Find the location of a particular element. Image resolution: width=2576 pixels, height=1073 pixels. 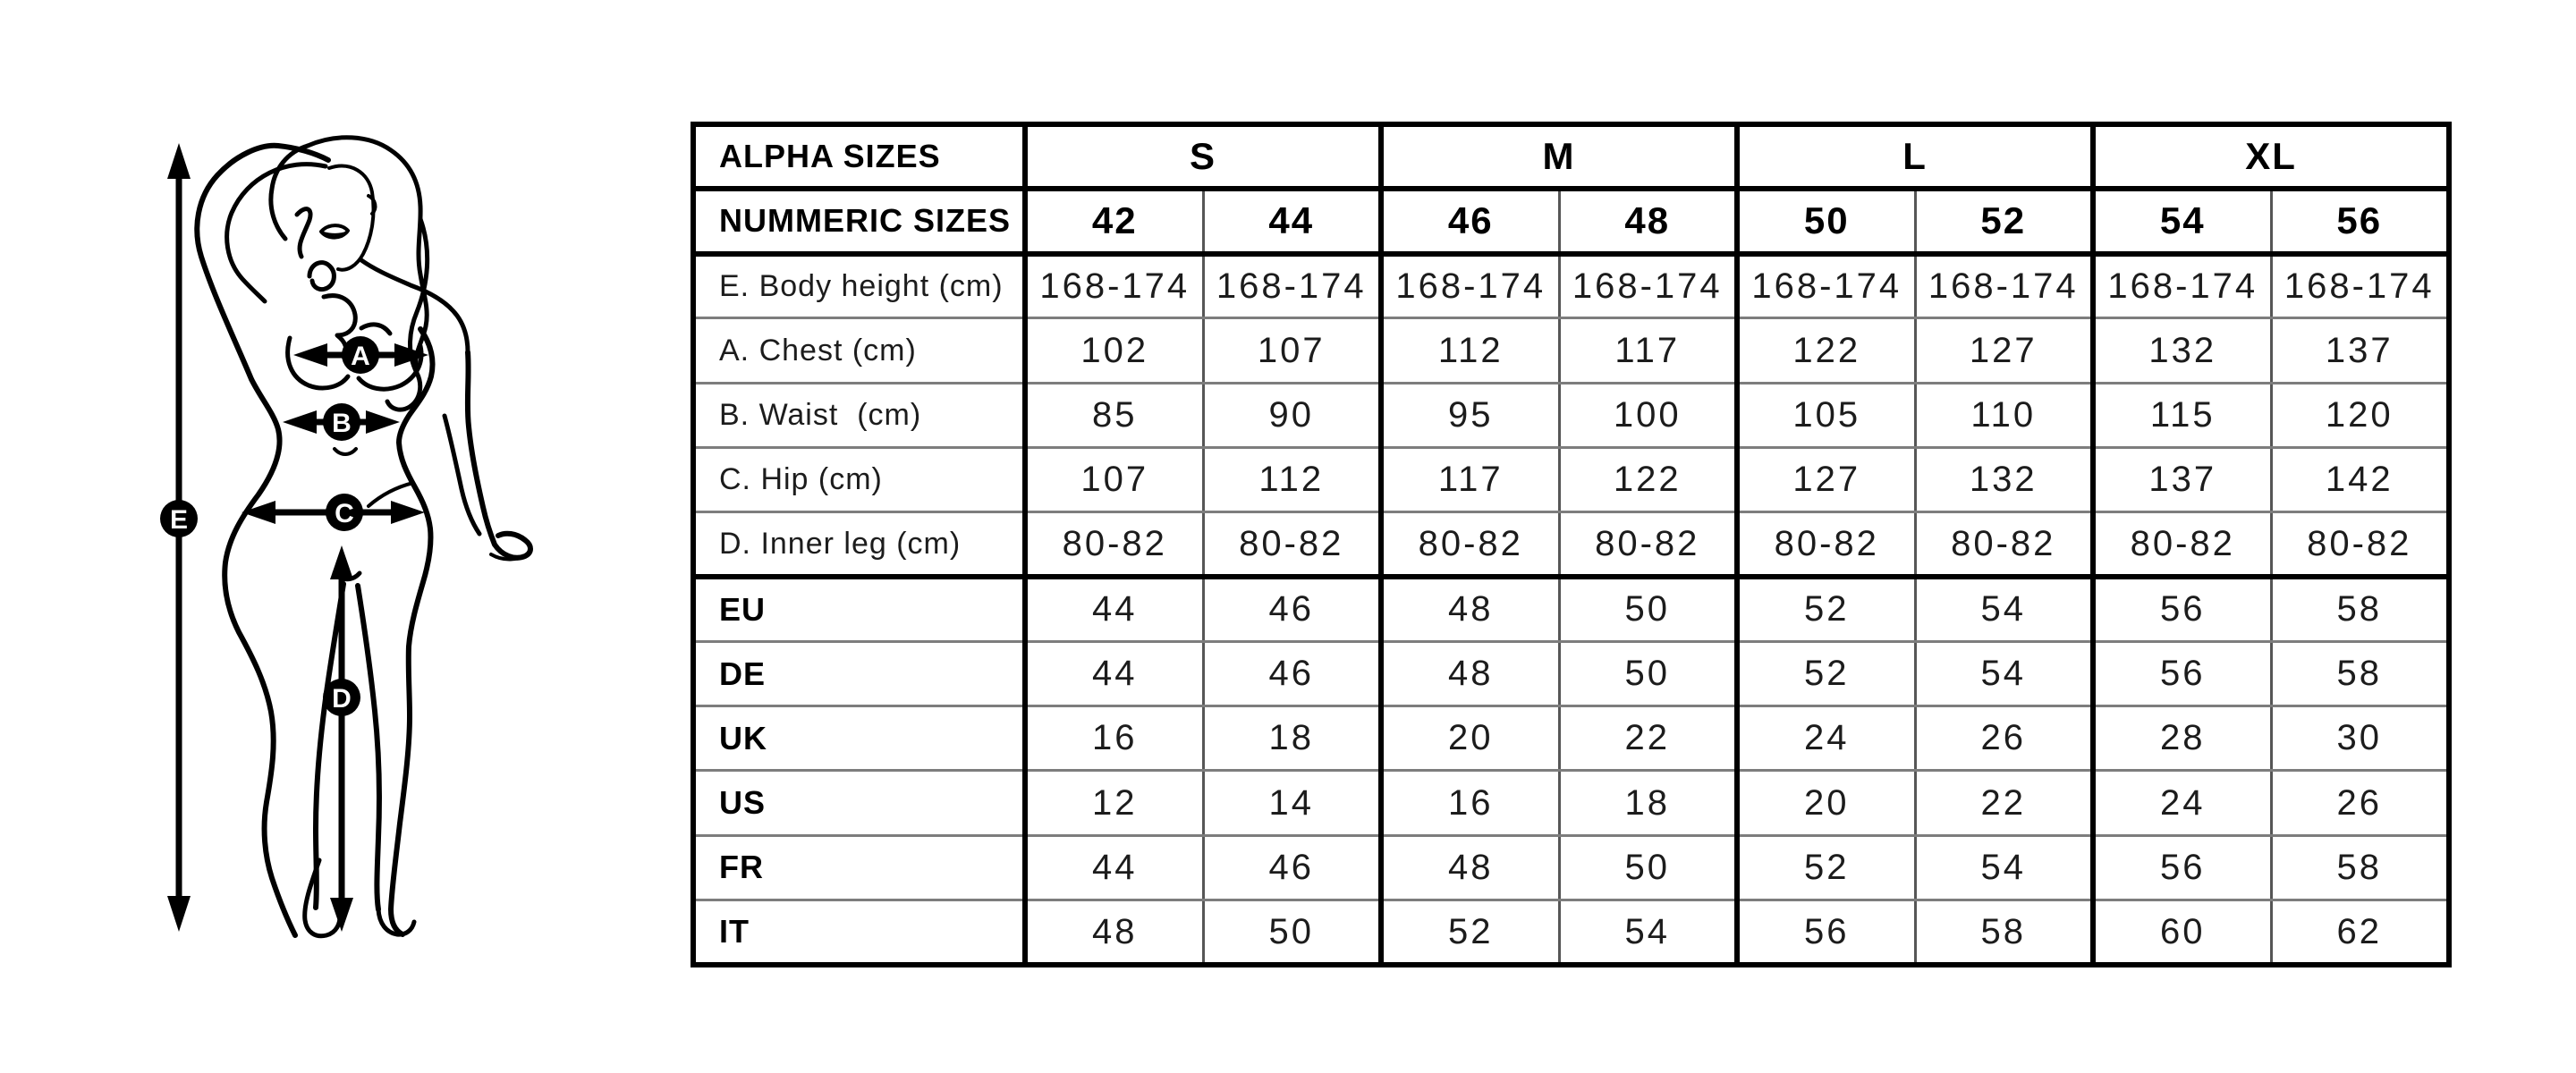

cell: 102 is located at coordinates (1115, 350).